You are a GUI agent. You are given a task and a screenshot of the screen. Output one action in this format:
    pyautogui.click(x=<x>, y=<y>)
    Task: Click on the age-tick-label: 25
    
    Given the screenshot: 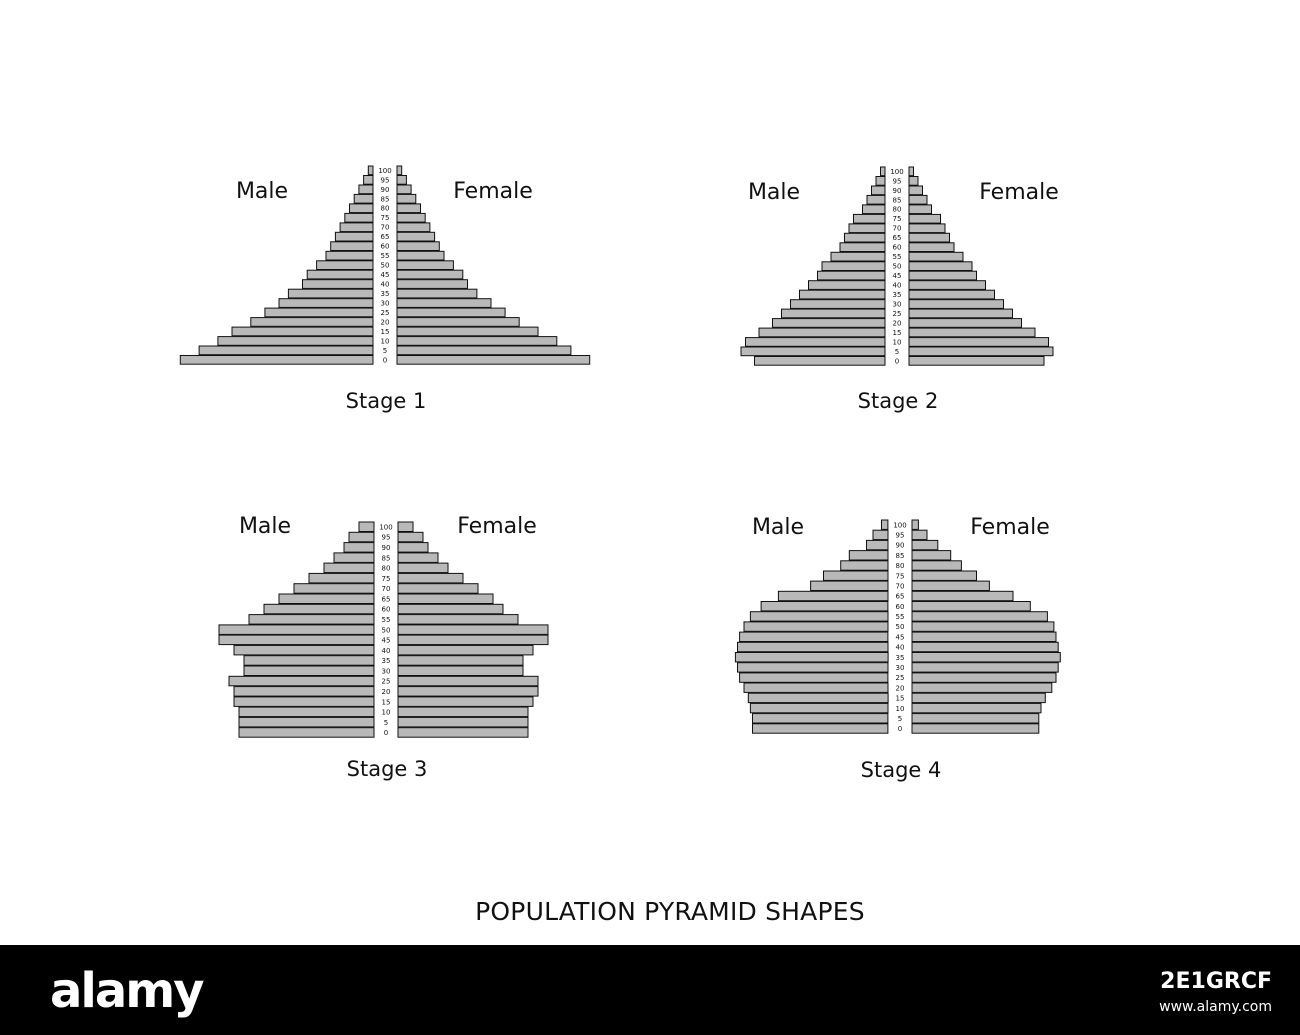 What is the action you would take?
    pyautogui.click(x=386, y=682)
    